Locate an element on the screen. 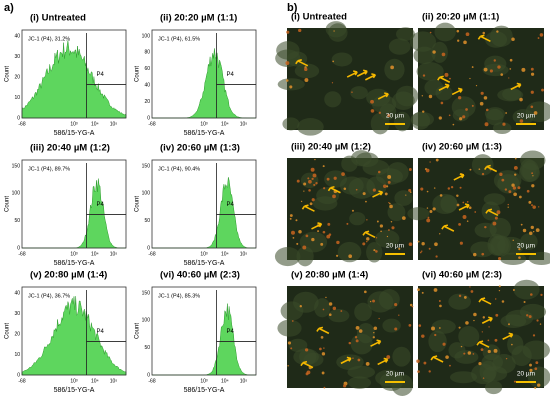 The image size is (550, 399). plot-frame is located at coordinates (204, 74).